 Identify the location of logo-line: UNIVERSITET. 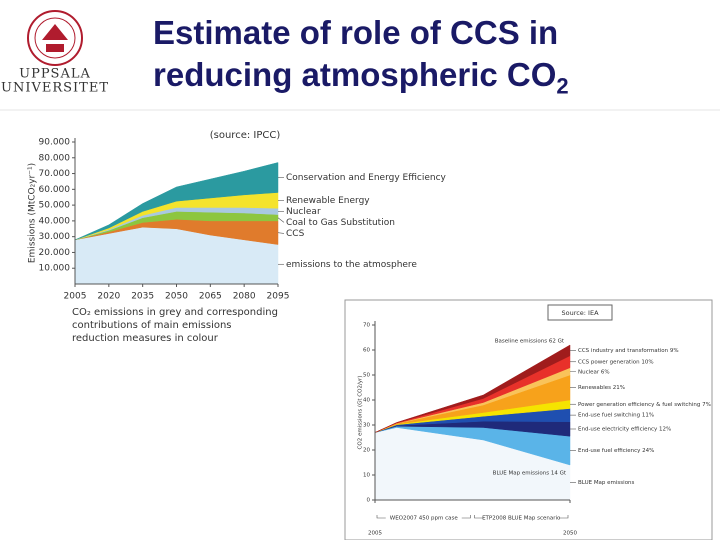
(55, 88).